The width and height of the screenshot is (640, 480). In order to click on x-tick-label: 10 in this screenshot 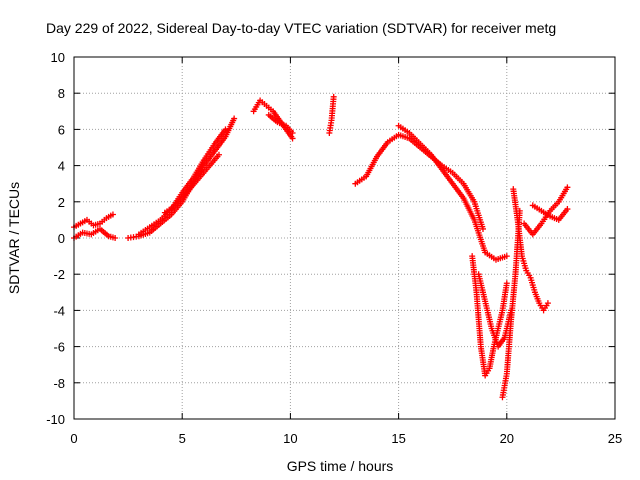, I will do `click(290, 438)`.